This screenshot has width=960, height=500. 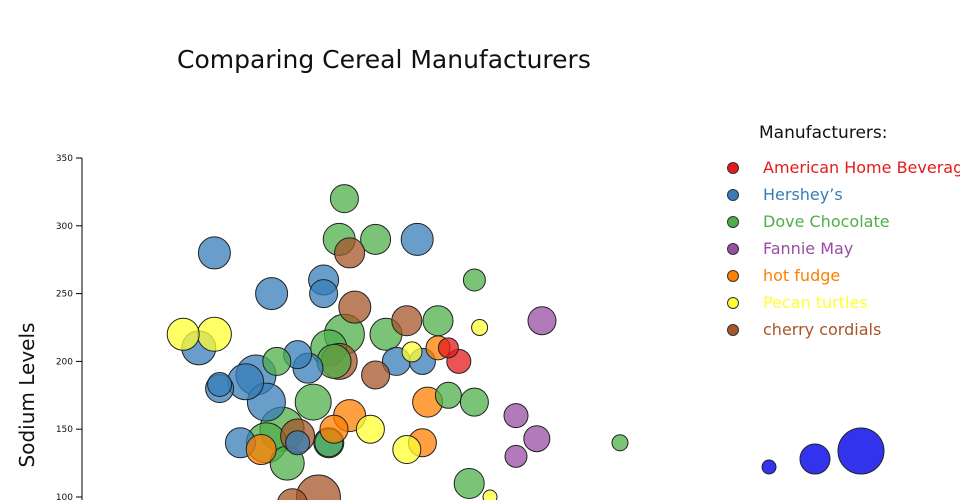 What do you see at coordinates (64, 227) in the screenshot?
I see `y-tick-label: 300` at bounding box center [64, 227].